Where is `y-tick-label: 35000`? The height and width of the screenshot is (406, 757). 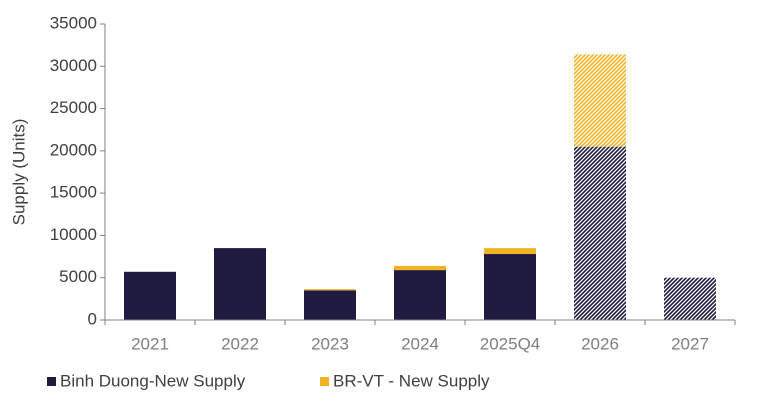 y-tick-label: 35000 is located at coordinates (73, 22).